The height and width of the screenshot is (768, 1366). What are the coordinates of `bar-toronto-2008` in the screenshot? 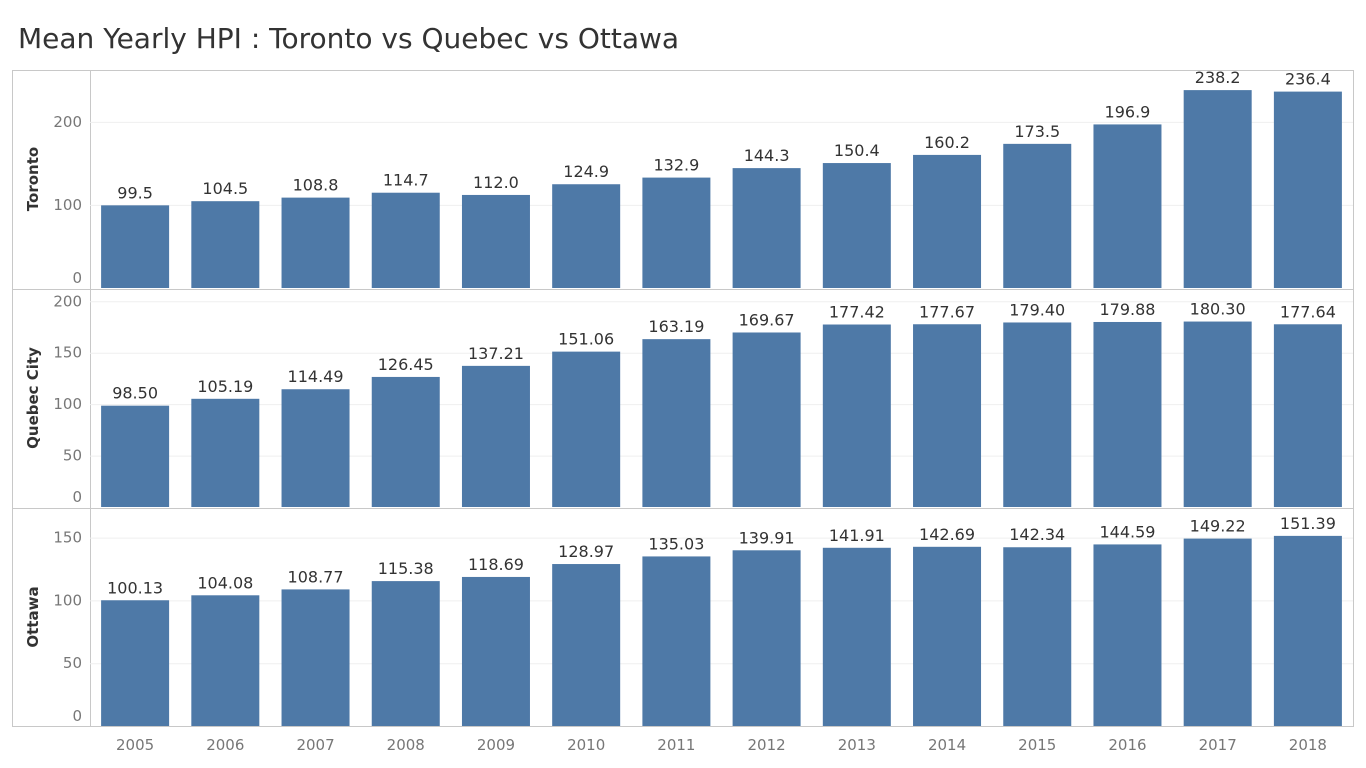 It's located at (405, 240).